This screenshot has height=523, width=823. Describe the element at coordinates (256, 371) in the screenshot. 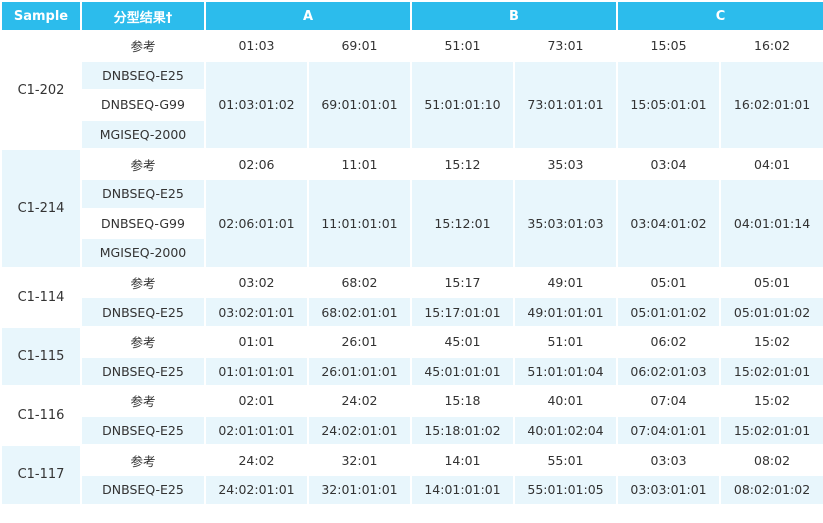

I see `typing-result-cell: 01:01:01:01` at that location.